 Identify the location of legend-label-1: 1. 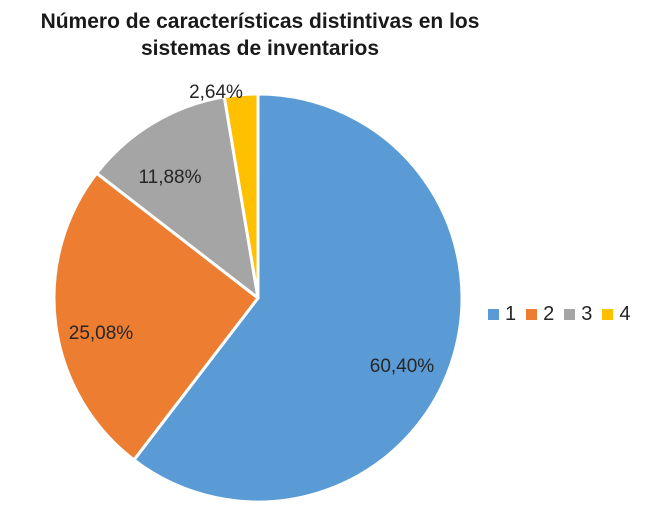
(511, 314).